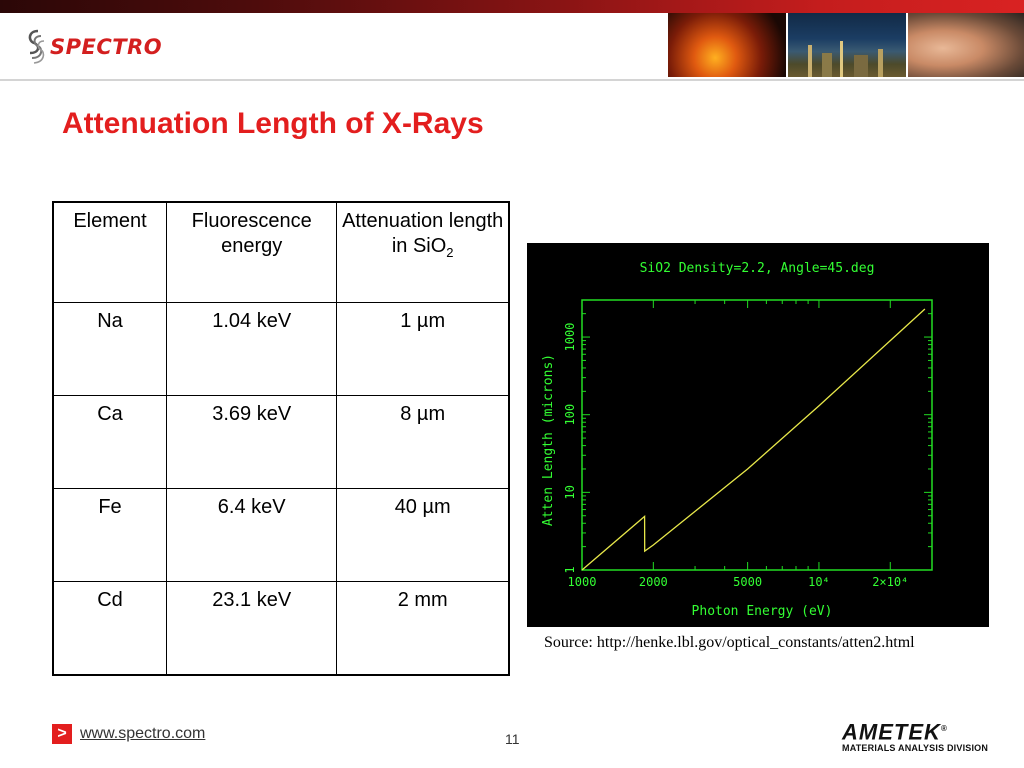 This screenshot has width=1024, height=768. I want to click on x-tick-label: 1000, so click(582, 582).